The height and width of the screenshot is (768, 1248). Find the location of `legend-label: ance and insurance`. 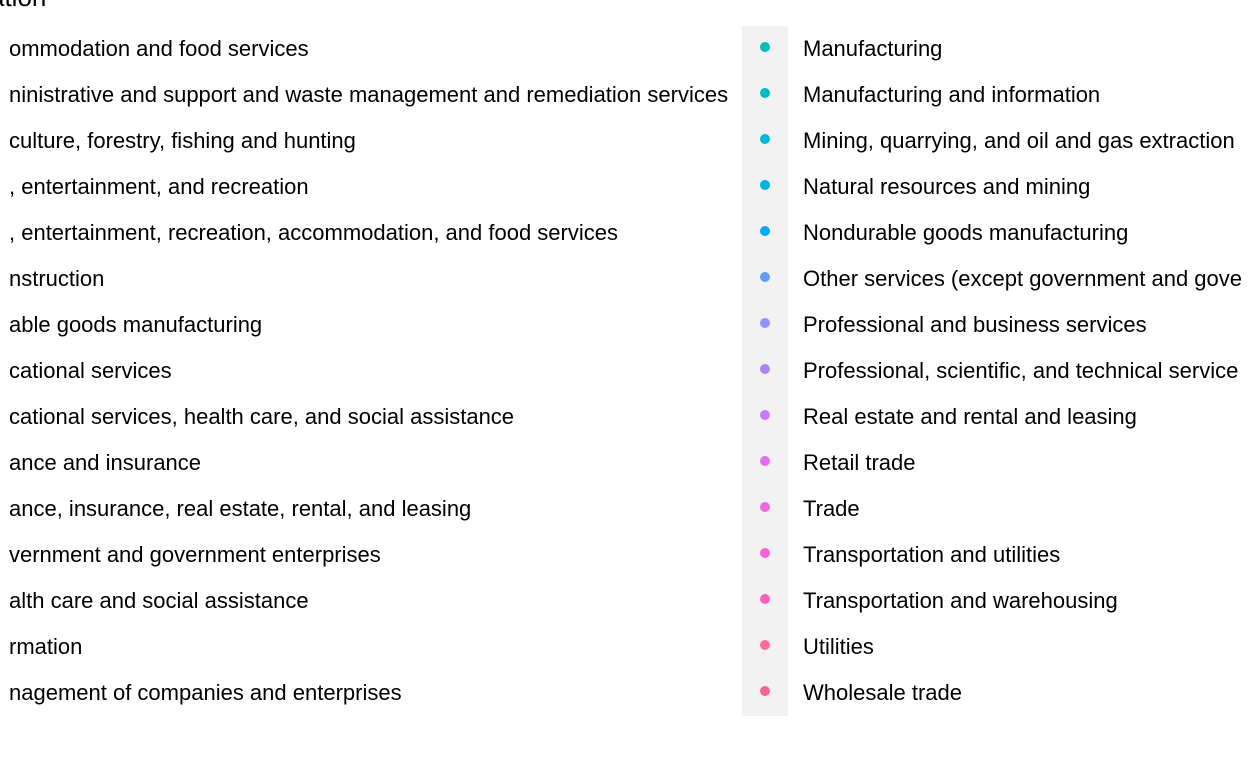

legend-label: ance and insurance is located at coordinates (105, 462).